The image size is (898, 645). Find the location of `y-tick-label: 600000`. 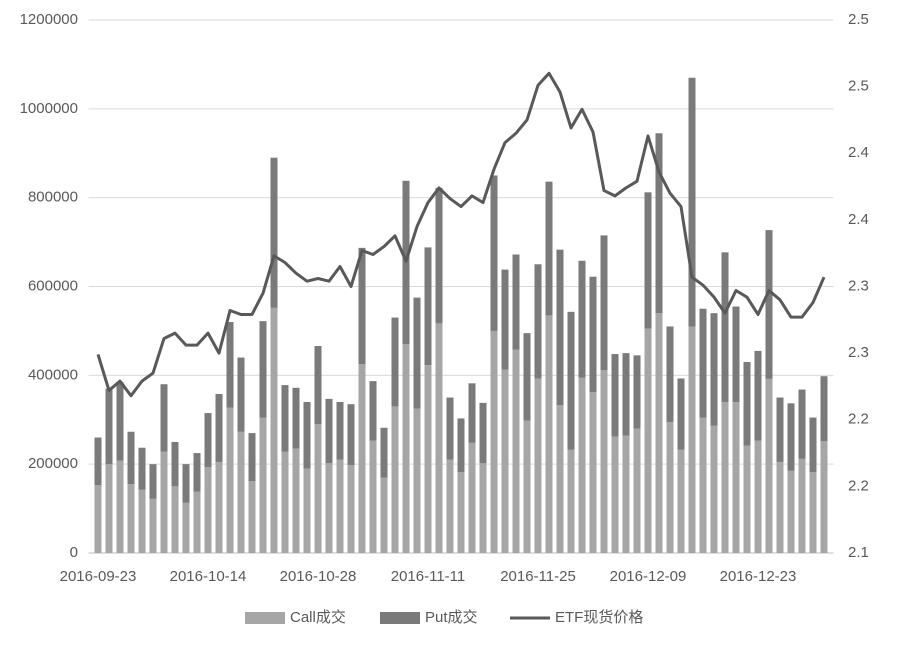

y-tick-label: 600000 is located at coordinates (53, 285).